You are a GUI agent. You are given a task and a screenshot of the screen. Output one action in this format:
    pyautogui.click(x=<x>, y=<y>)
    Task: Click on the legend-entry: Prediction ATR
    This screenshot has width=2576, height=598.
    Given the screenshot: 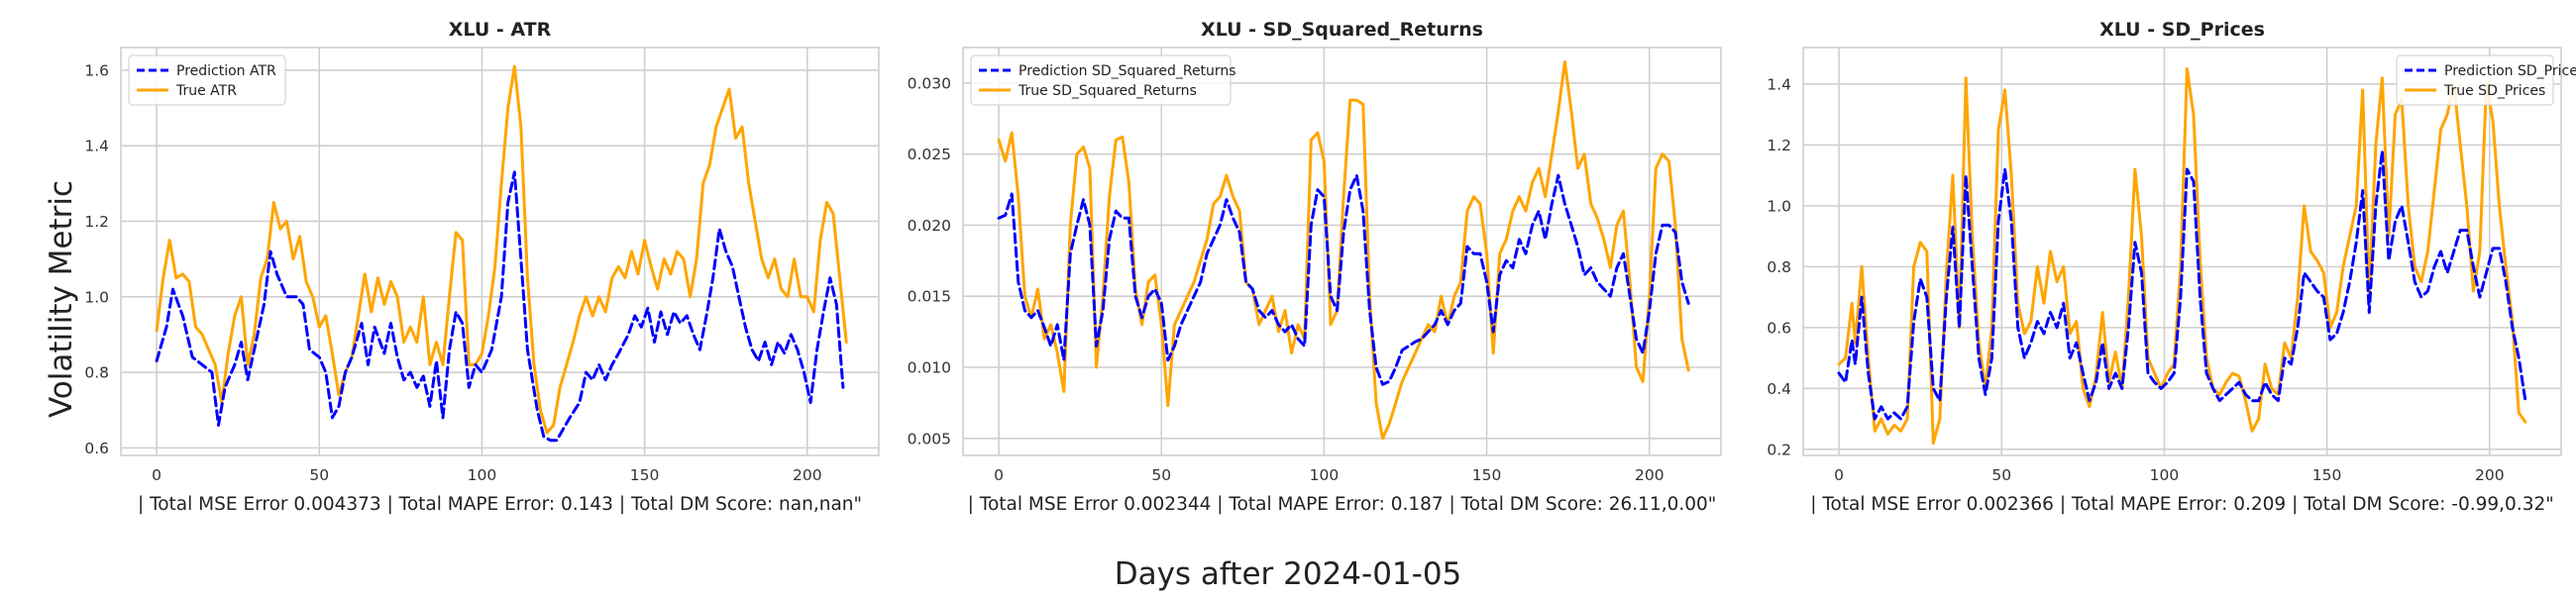 What is the action you would take?
    pyautogui.click(x=226, y=71)
    